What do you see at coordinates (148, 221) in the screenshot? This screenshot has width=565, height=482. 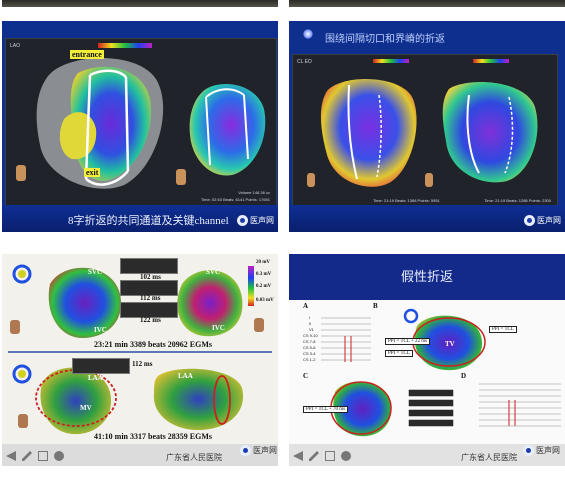 I see `slide-caption: 8字折返的共同通道及关键channel` at bounding box center [148, 221].